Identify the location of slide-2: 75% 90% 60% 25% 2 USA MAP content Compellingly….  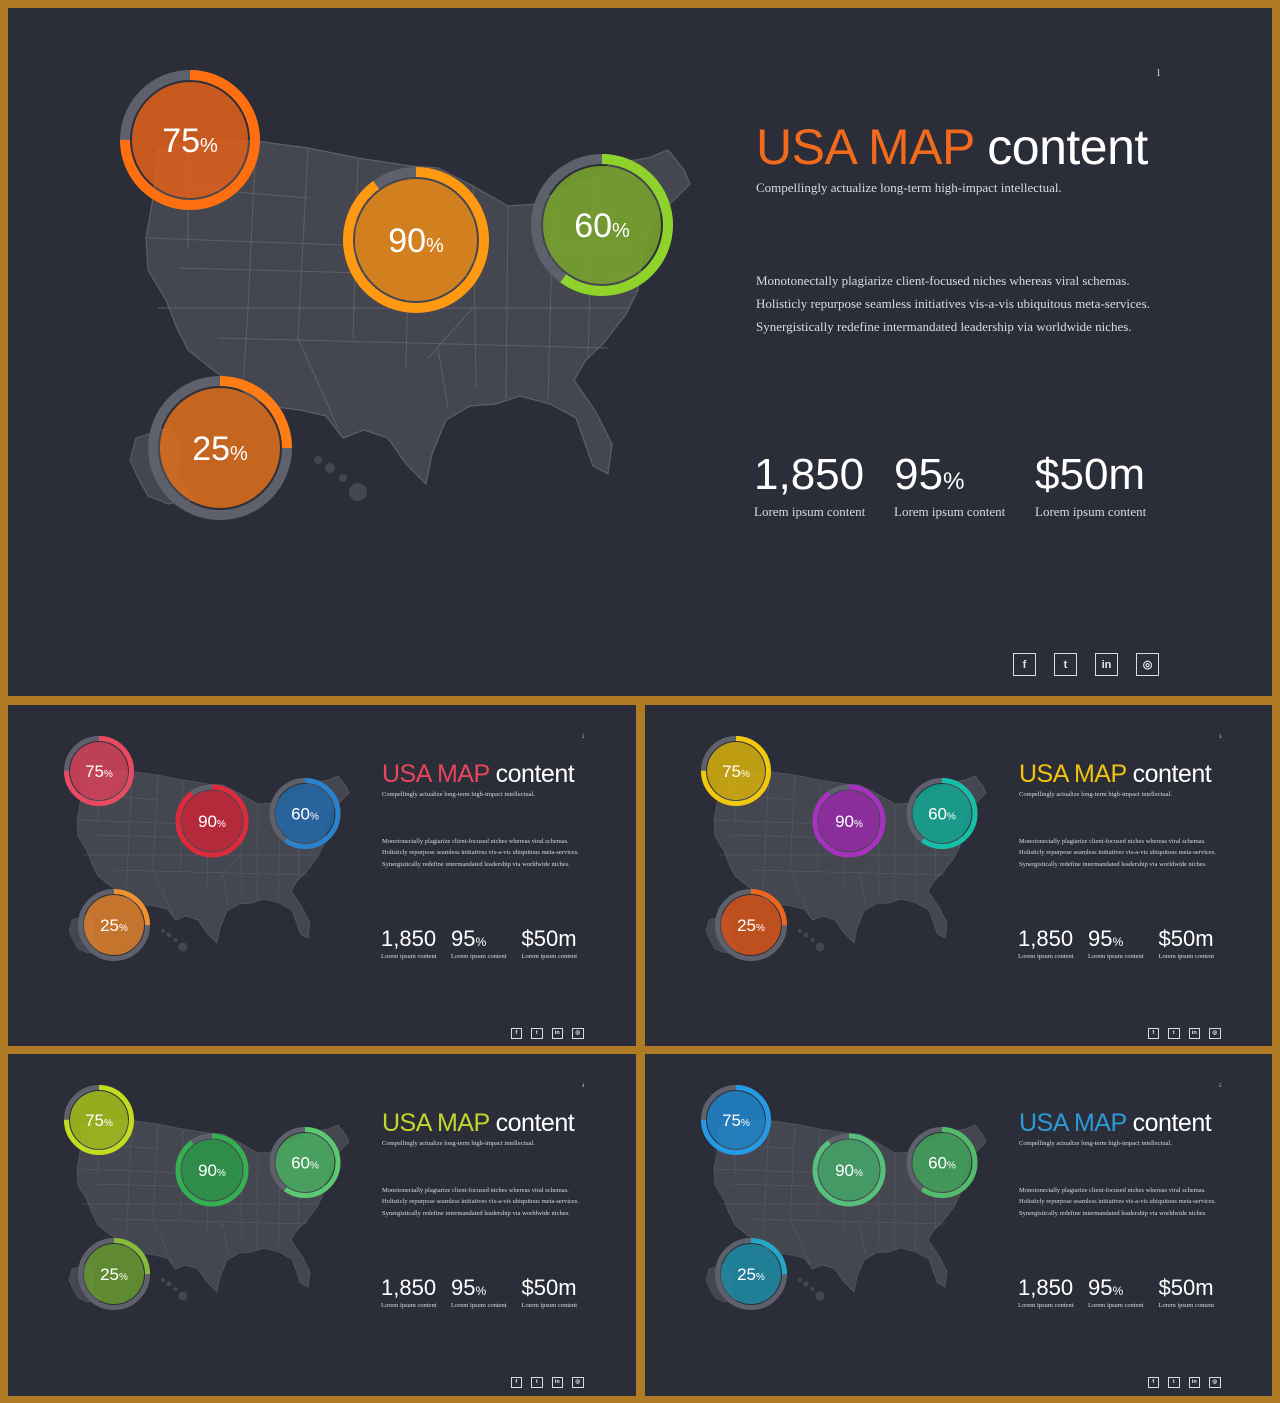
(322, 875).